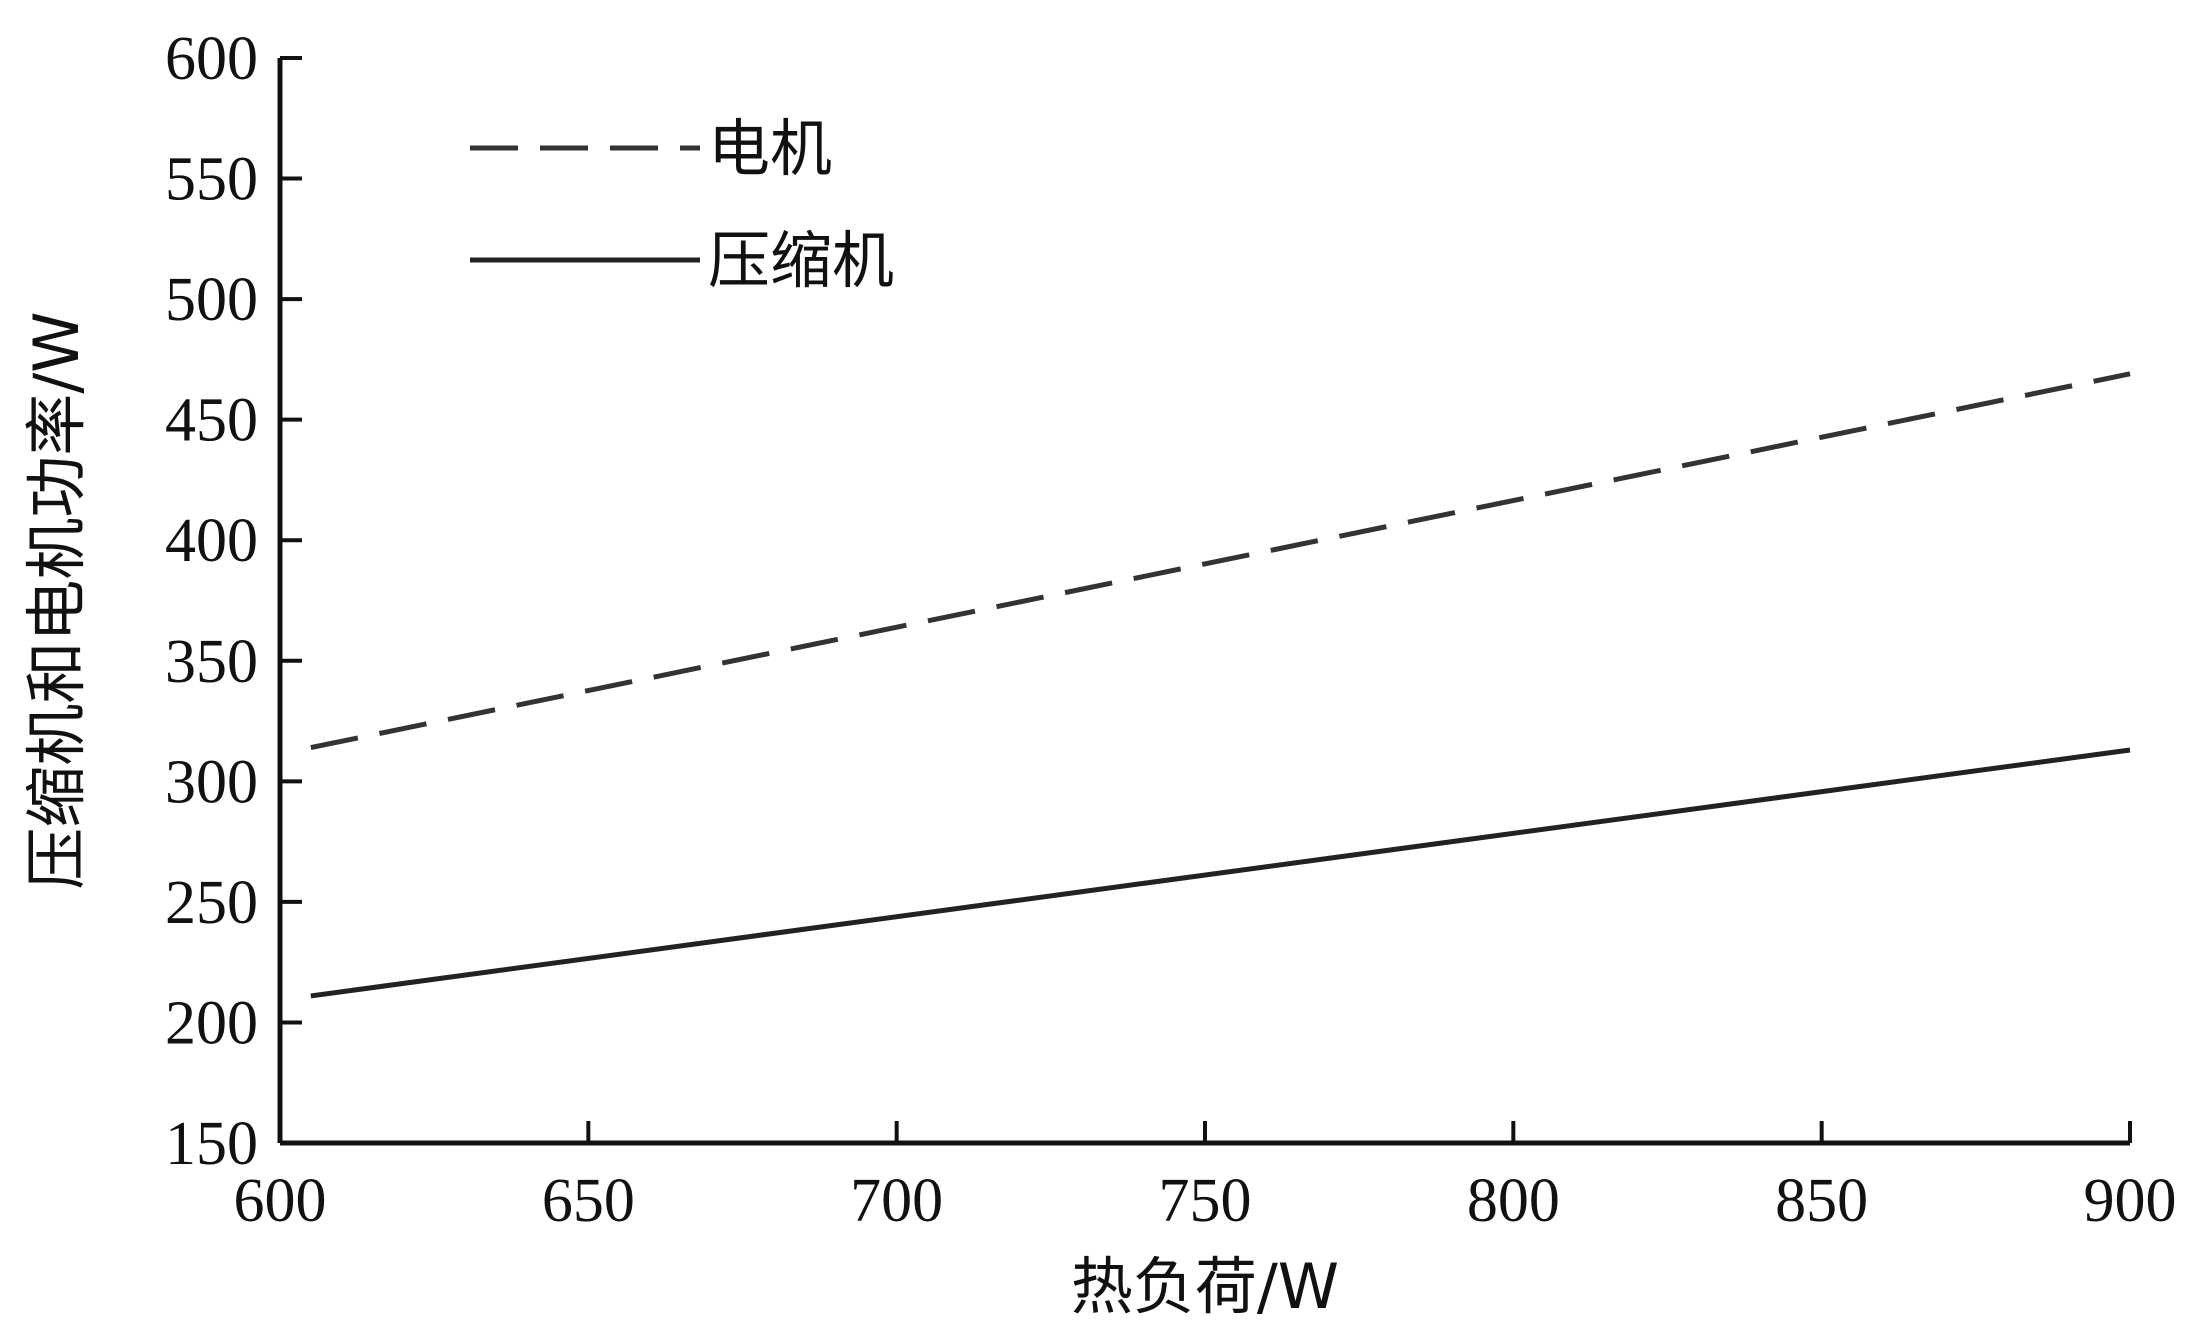  What do you see at coordinates (280, 1201) in the screenshot?
I see `x-tick-label: 600` at bounding box center [280, 1201].